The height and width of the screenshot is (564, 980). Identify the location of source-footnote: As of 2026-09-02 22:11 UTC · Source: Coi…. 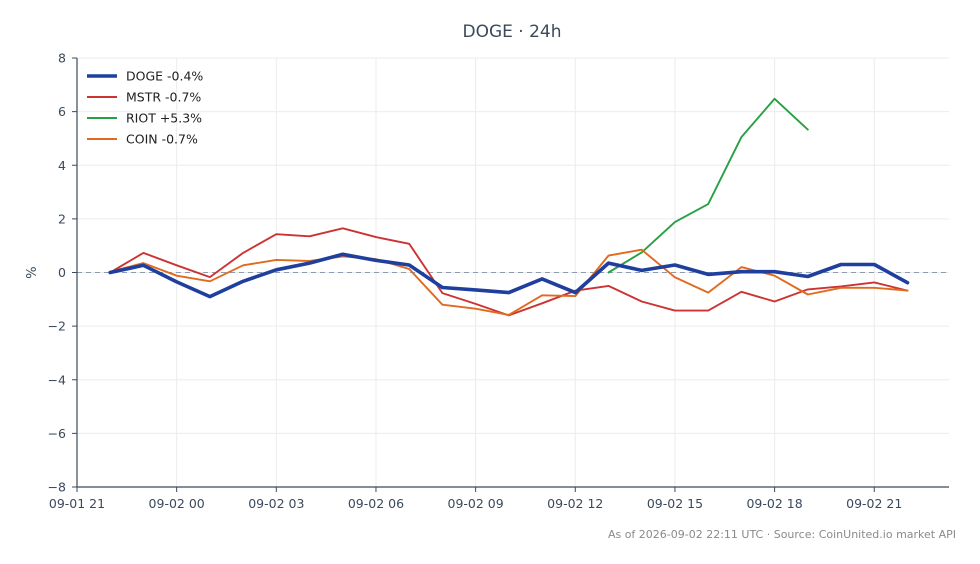
(782, 534).